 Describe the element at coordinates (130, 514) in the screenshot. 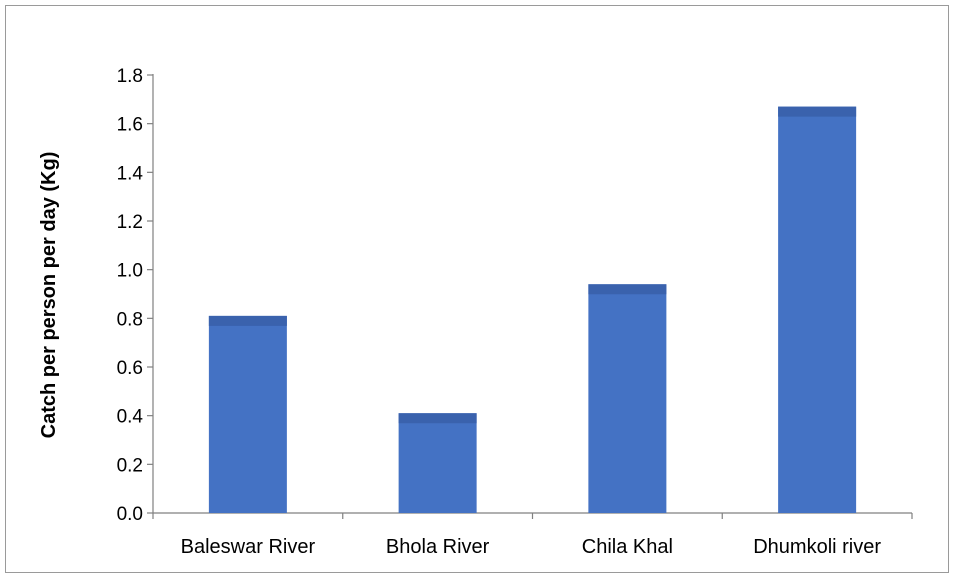

I see `y-tick-label: 0.0` at that location.